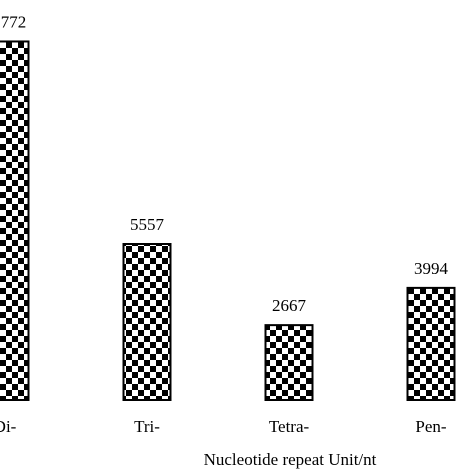 This screenshot has height=474, width=474. Describe the element at coordinates (147, 224) in the screenshot. I see `data-label: 5557` at that location.